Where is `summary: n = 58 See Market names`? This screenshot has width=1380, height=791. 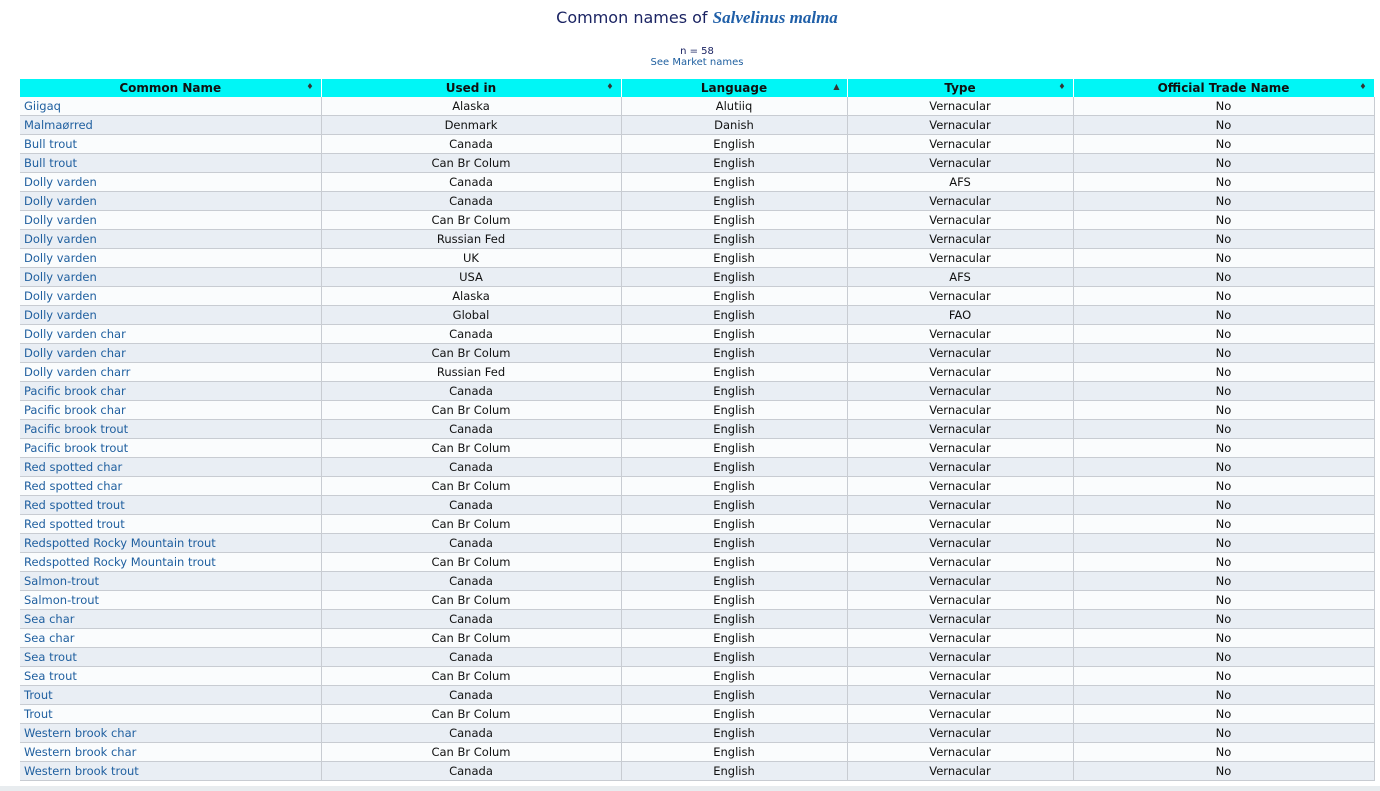
summary: n = 58 See Market names is located at coordinates (690, 57).